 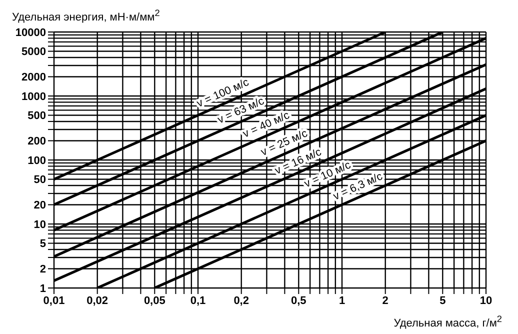 What do you see at coordinates (37, 142) in the screenshot?
I see `y-tick-label: 200` at bounding box center [37, 142].